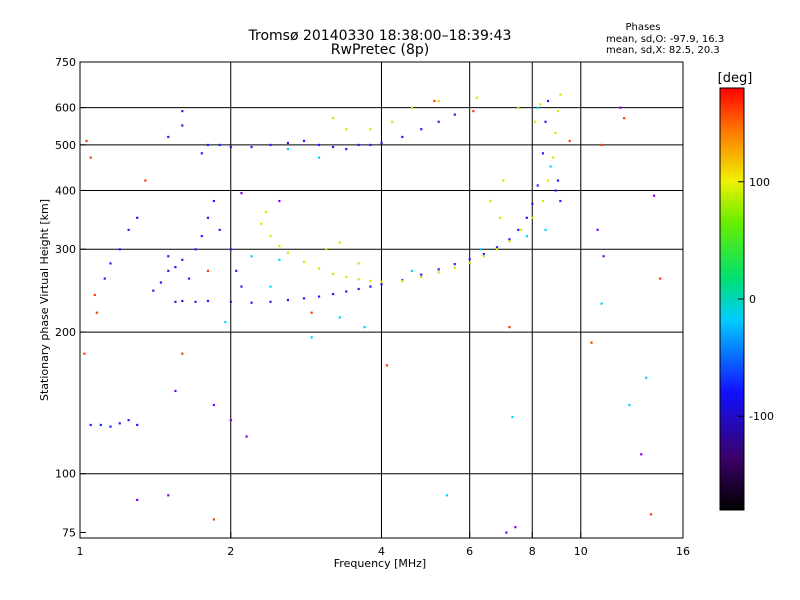 The height and width of the screenshot is (600, 800). I want to click on stats-heading: Phases, so click(642, 27).